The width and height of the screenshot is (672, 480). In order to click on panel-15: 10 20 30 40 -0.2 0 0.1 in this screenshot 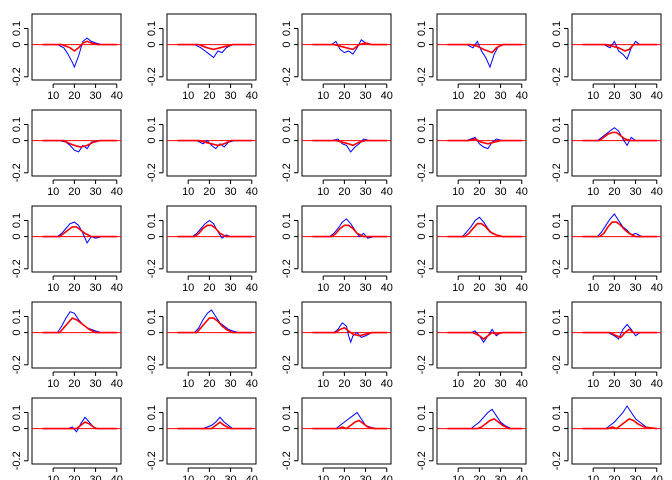, I will do `click(607, 249)`.